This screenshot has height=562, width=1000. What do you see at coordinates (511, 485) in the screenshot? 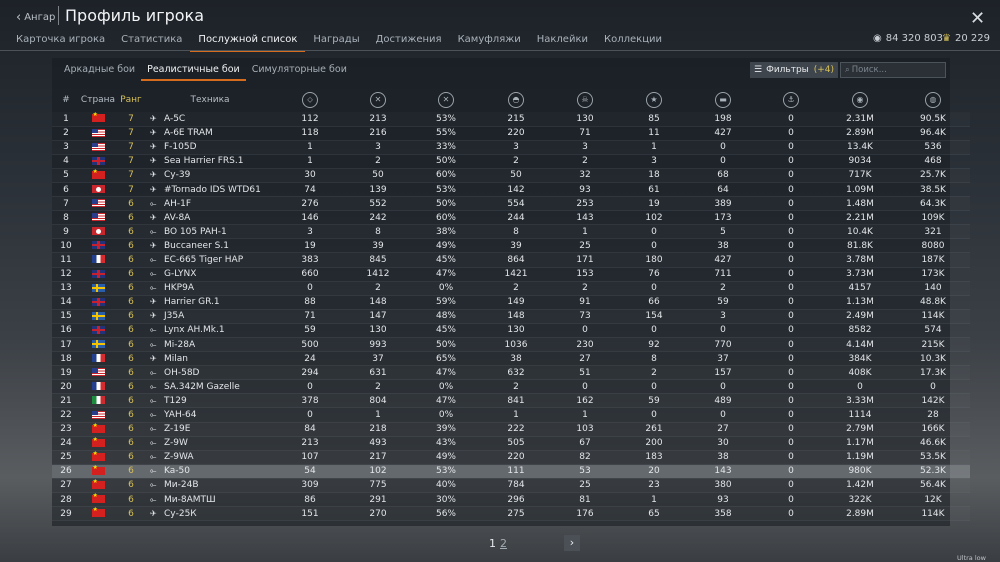
I see `table-row: 27 6 ⟜ Ми-24В 309 775 40% 784 25 23 380 0 1.42M 56.4K` at bounding box center [511, 485].